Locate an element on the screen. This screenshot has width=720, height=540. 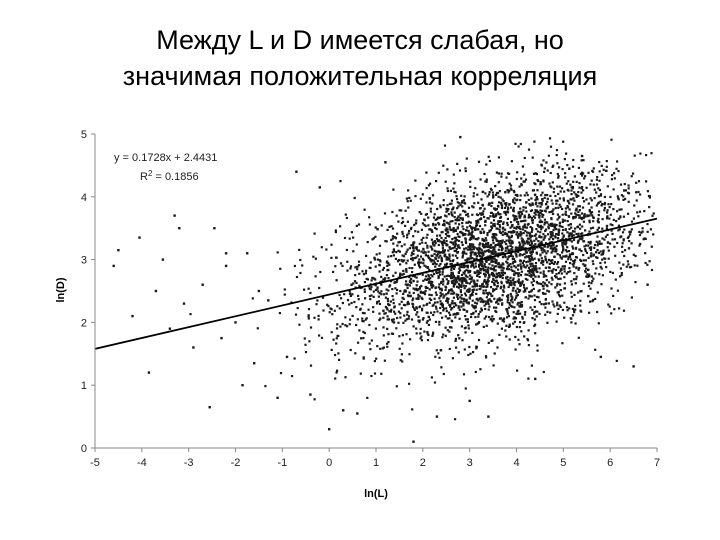
x-tick-label: 0 is located at coordinates (329, 463).